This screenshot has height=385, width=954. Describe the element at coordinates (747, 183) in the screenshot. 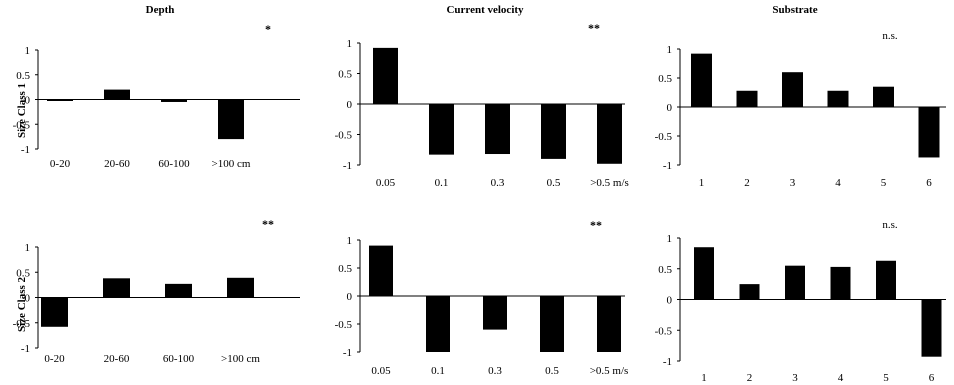

I see `p3-xtick-label: 2` at that location.